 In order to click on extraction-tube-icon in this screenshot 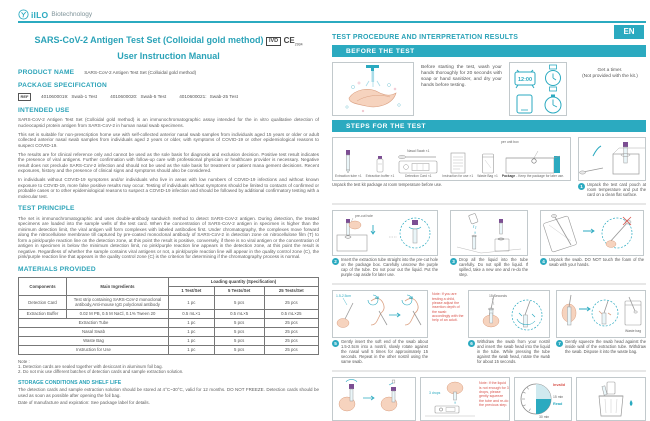, I will do `click(348, 162)`.